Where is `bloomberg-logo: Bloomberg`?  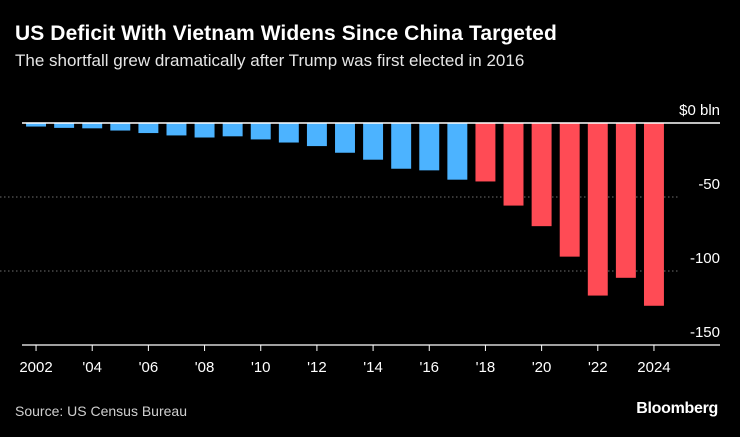
bloomberg-logo: Bloomberg is located at coordinates (677, 408).